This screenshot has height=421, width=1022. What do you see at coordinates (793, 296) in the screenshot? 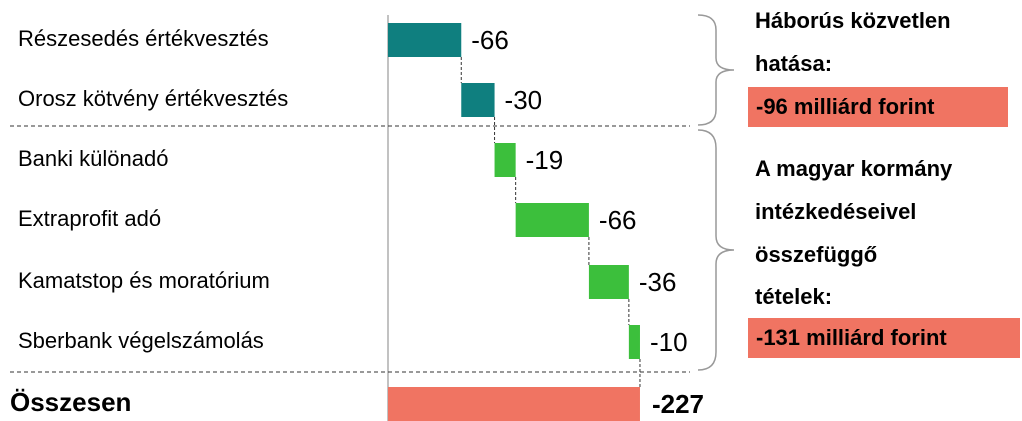
I see `annotation-text: tételek:` at bounding box center [793, 296].